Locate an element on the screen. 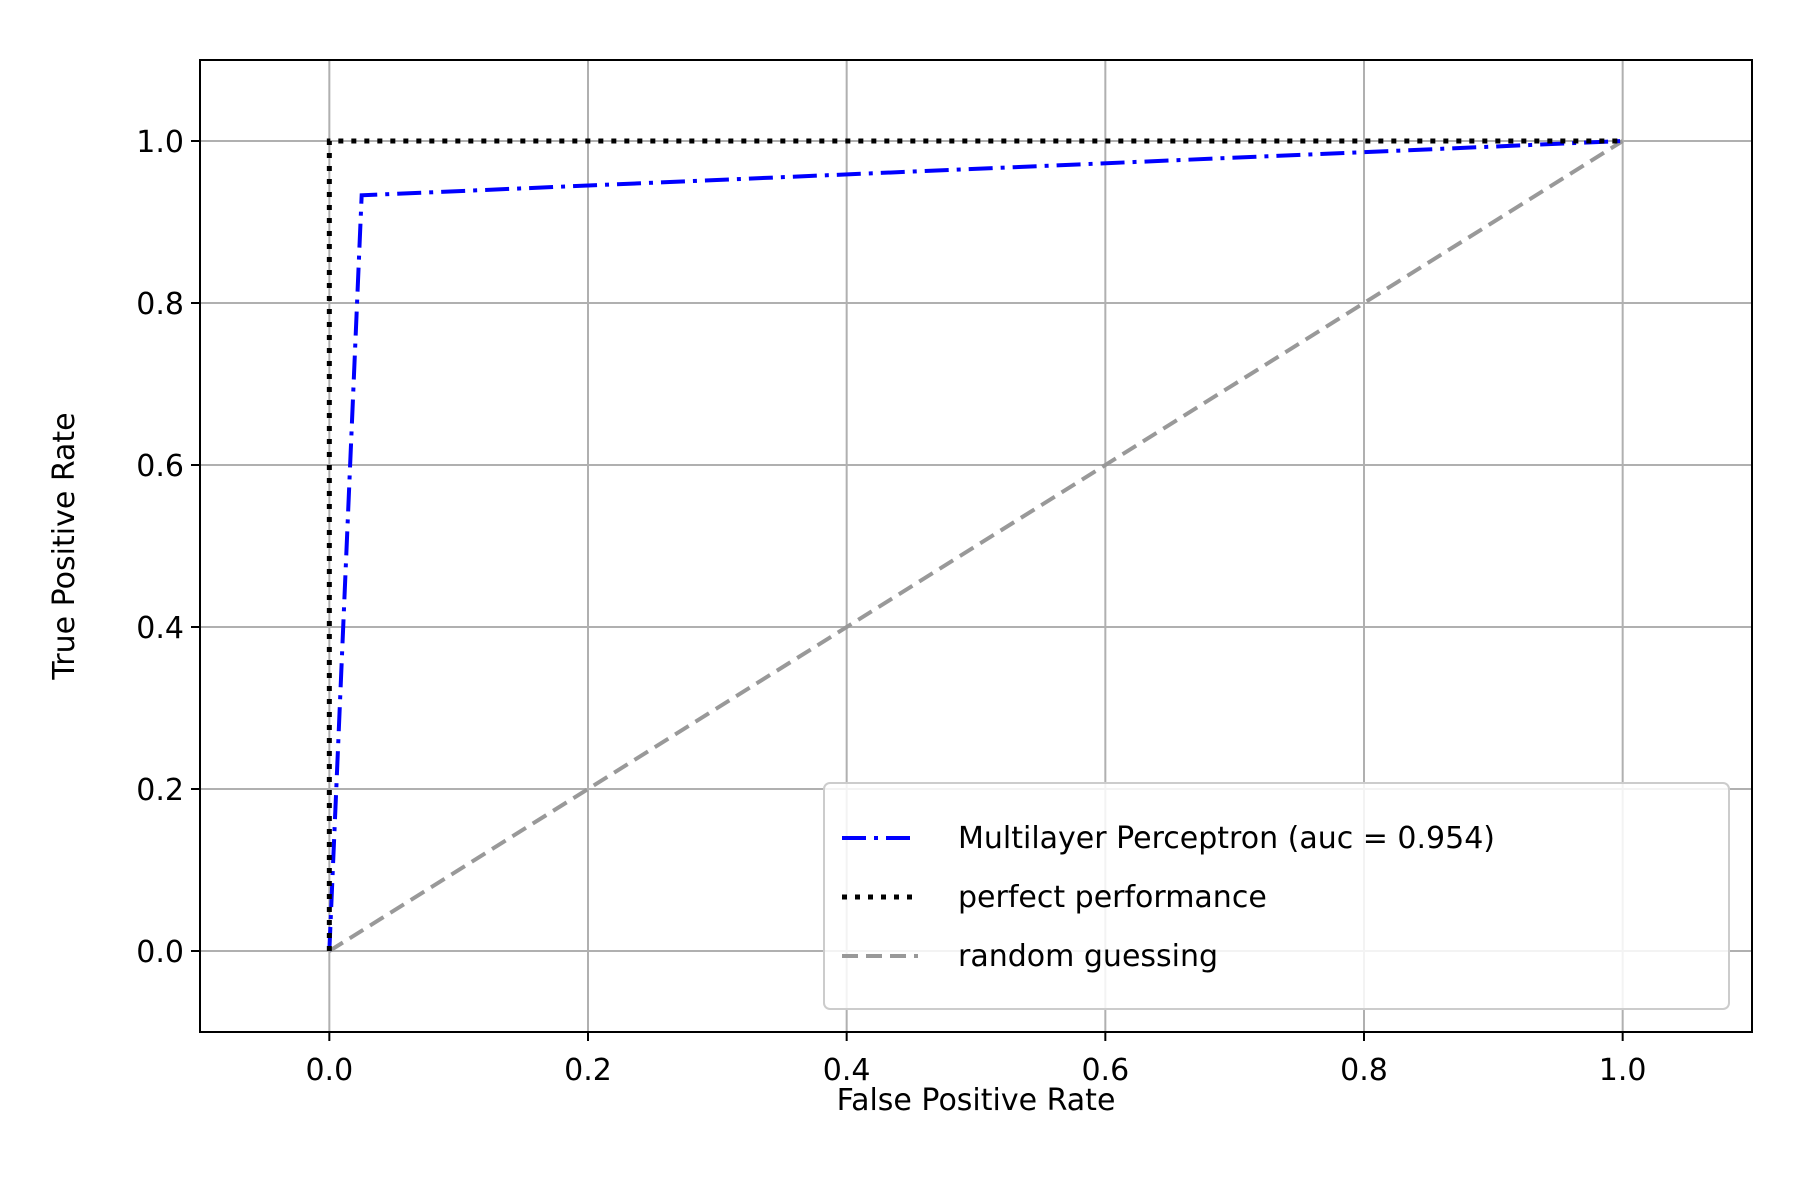 This screenshot has width=1800, height=1200. legend-box is located at coordinates (1276, 896).